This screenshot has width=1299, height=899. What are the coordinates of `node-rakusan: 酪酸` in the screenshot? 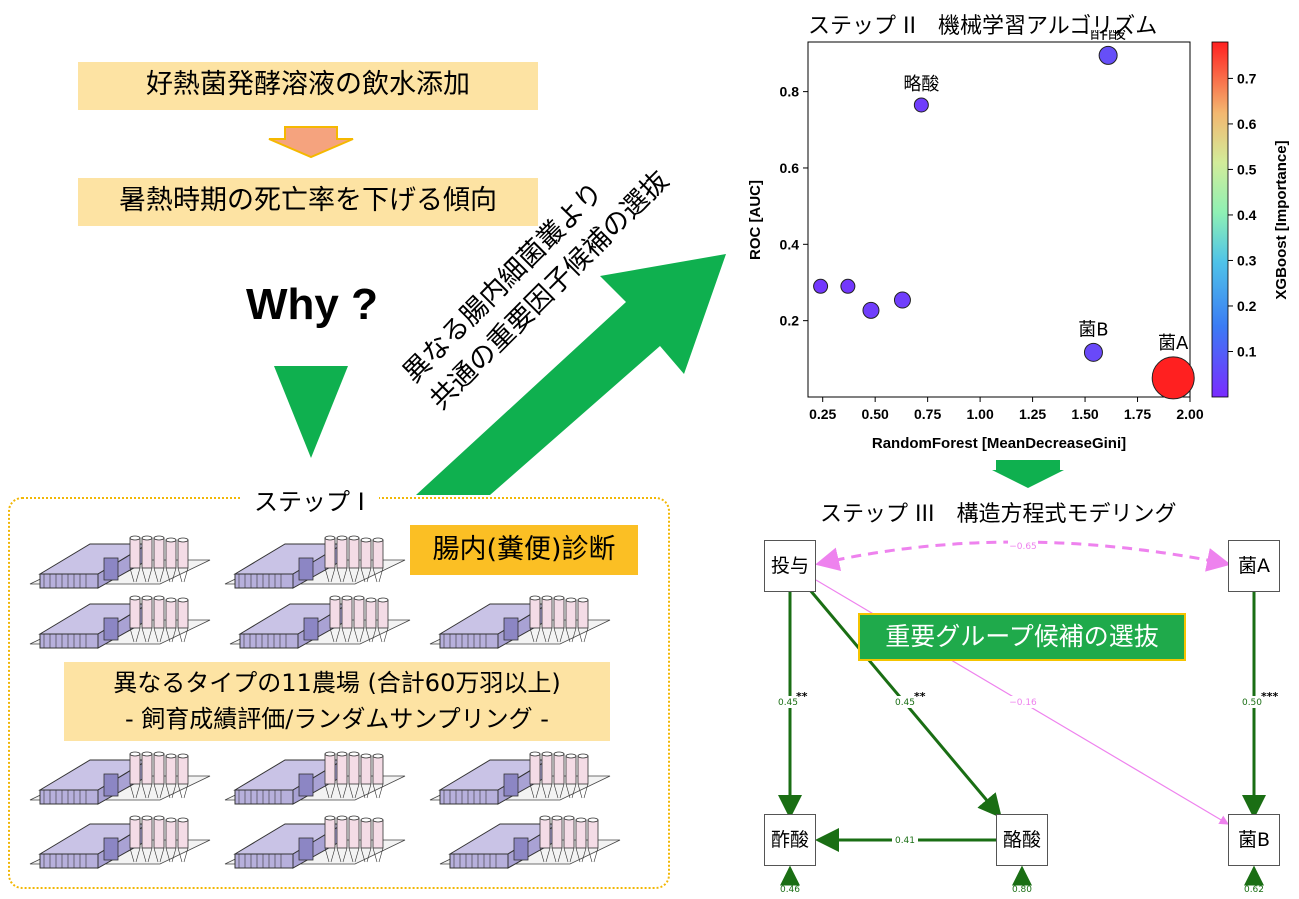 It's located at (1022, 840).